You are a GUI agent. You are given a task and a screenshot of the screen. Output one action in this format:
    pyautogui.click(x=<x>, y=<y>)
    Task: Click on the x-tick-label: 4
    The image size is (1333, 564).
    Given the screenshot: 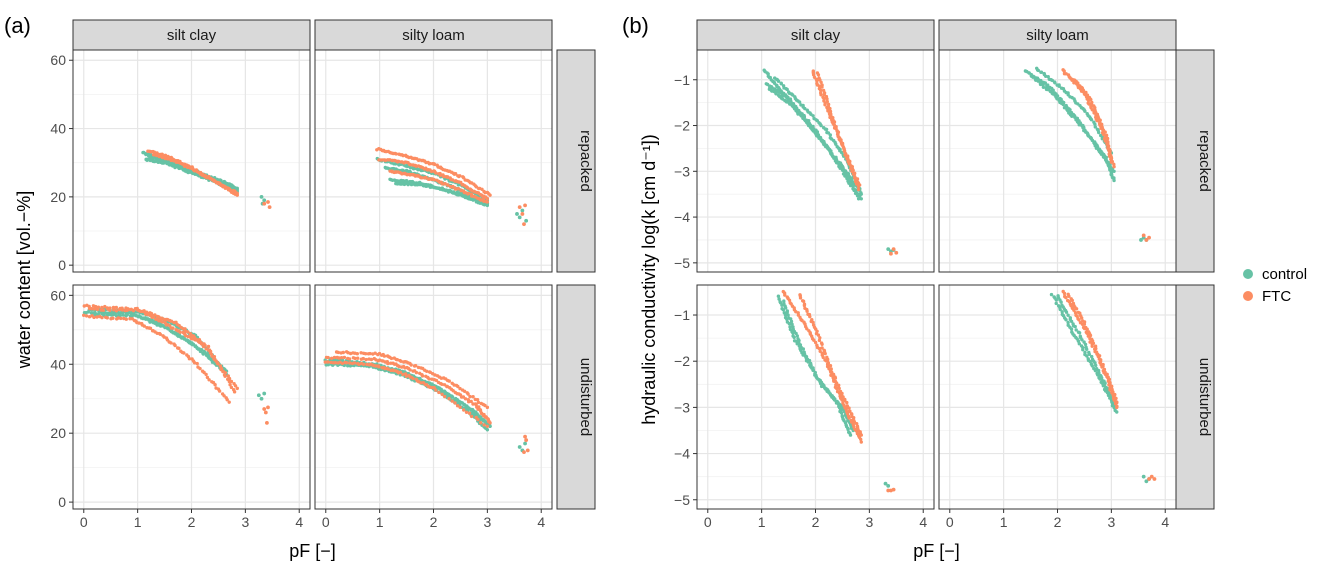 What is the action you would take?
    pyautogui.click(x=1165, y=522)
    